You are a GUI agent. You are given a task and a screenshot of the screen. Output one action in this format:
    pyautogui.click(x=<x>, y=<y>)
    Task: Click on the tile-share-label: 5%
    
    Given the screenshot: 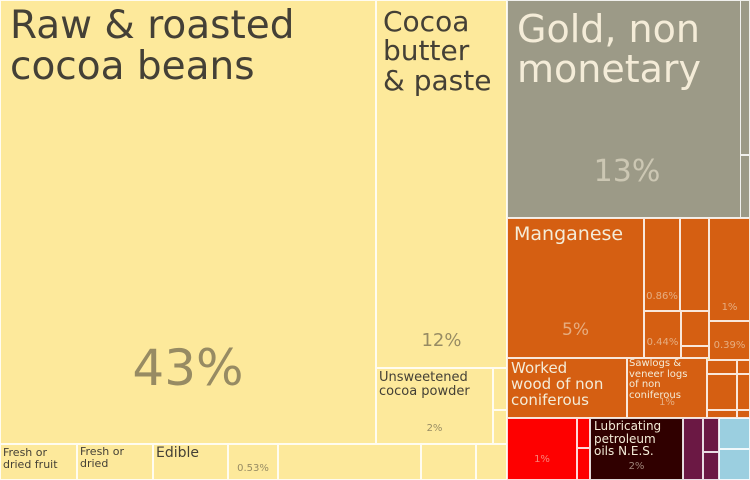 What is the action you would take?
    pyautogui.click(x=575, y=330)
    